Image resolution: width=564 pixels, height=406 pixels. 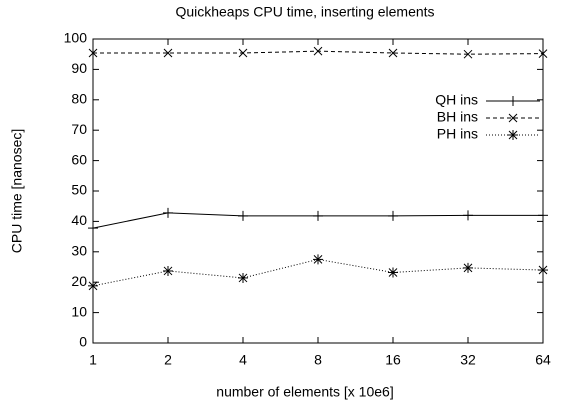 I want to click on y-tick-label: 100, so click(x=76, y=38).